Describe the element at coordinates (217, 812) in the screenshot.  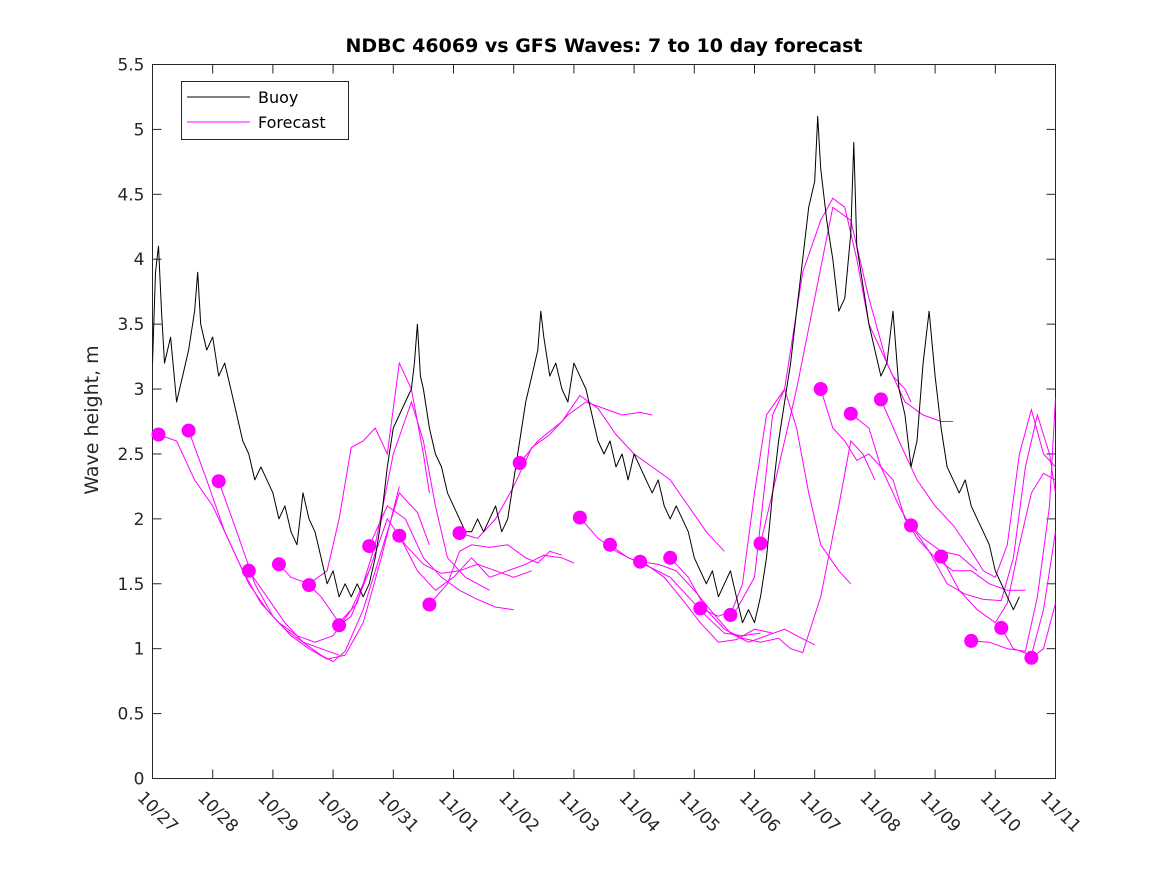
I see `x-tick-label: 10/28` at that location.